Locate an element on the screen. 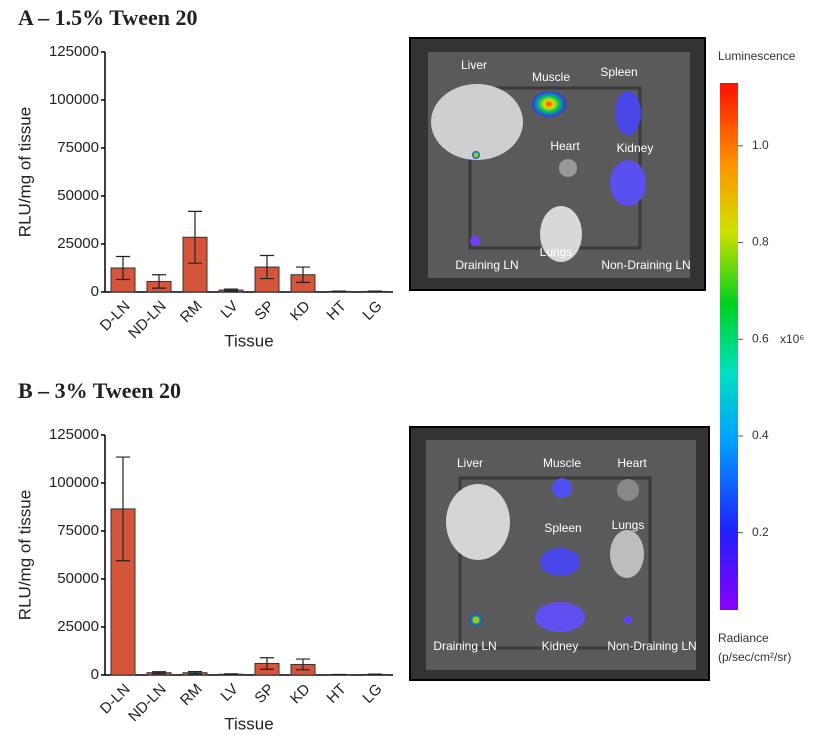  colorbar-tick-label: 0.8 is located at coordinates (760, 242).